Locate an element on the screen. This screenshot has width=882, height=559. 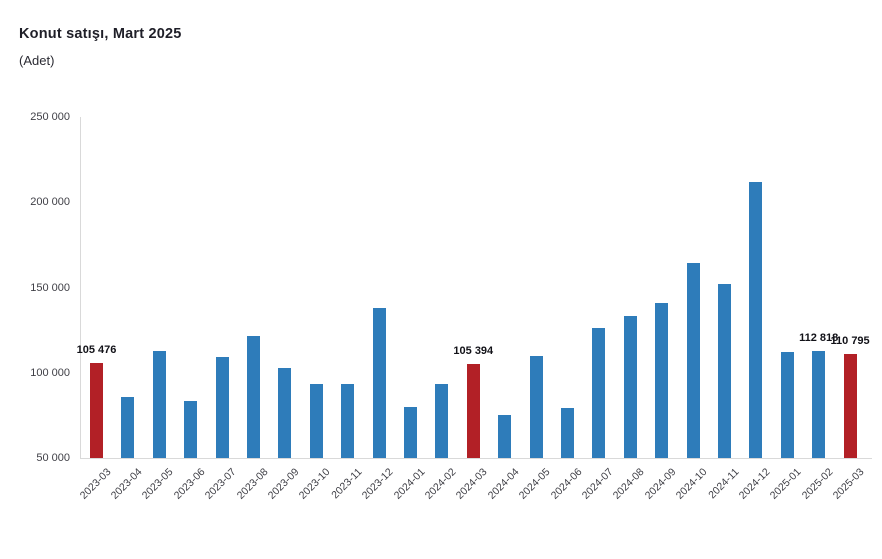
bar-value-label: 105 476 is located at coordinates (96, 350).